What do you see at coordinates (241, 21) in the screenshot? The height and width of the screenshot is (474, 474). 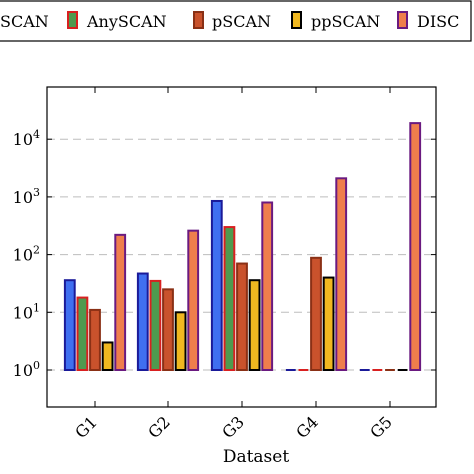 I see `legend-label: pSCAN` at bounding box center [241, 21].